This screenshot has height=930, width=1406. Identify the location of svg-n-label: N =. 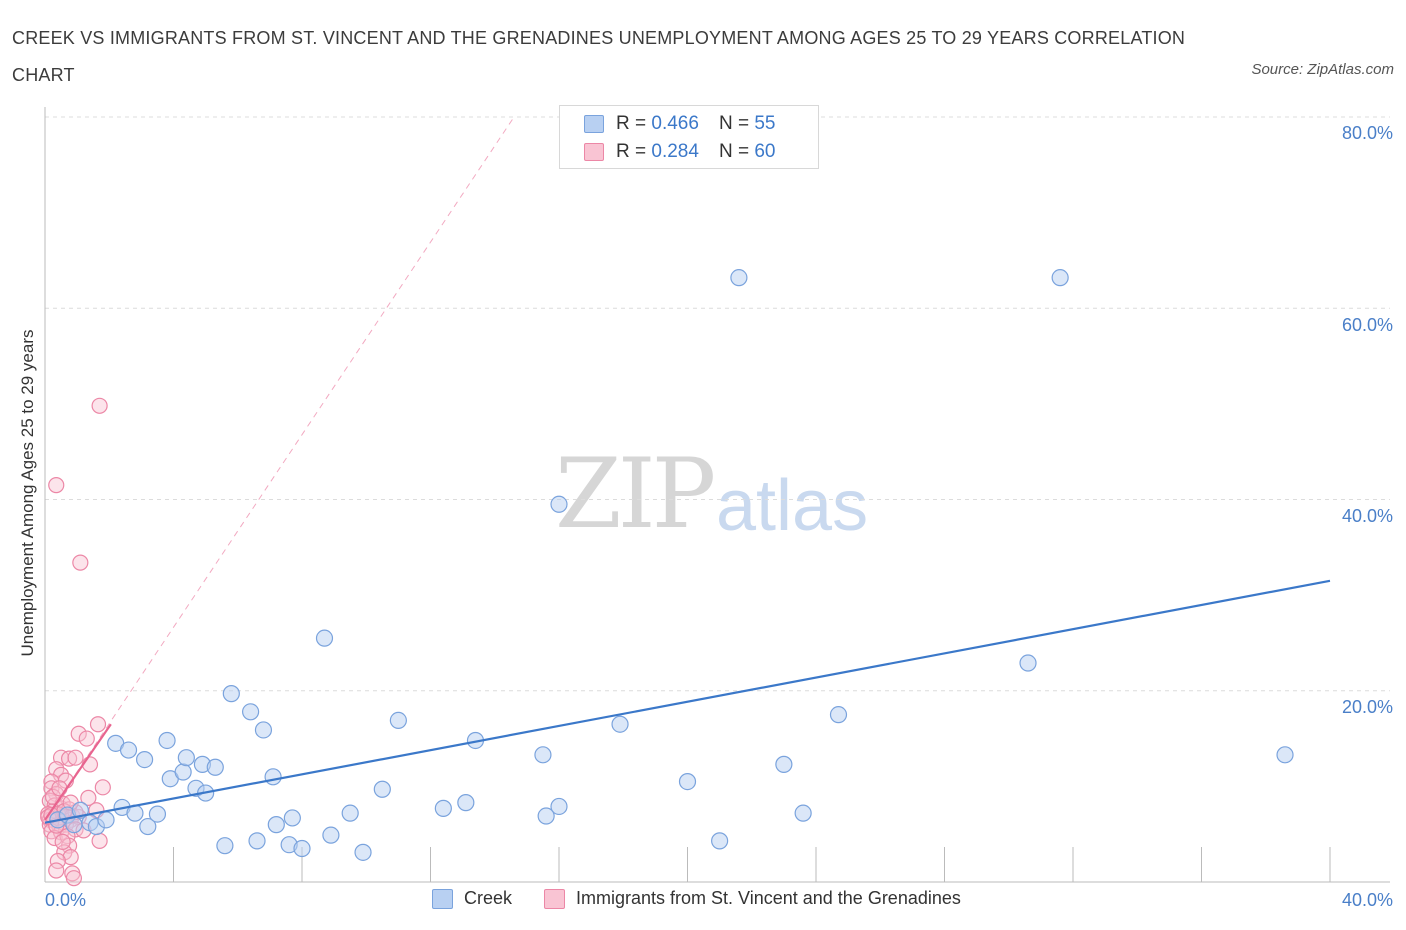
(734, 151).